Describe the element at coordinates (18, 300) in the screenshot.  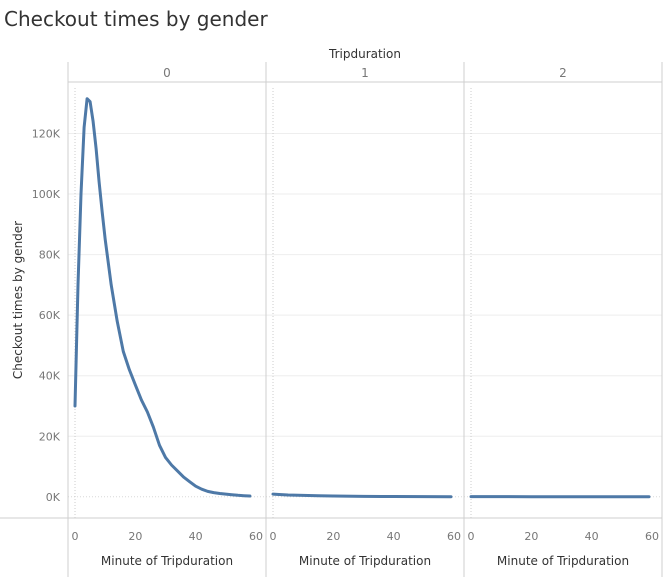
I see `y-axis-label: Checkout times by gender` at that location.